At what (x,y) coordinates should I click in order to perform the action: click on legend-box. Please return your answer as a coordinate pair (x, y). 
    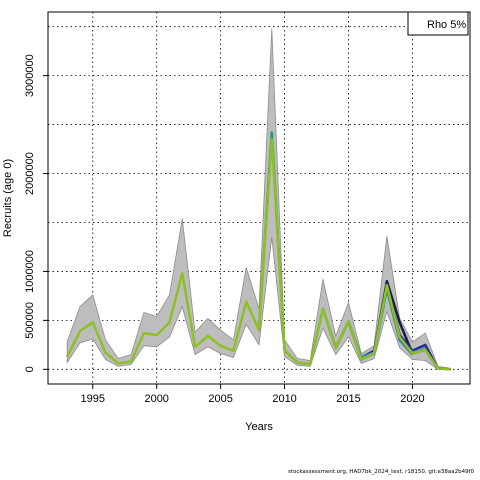
    Looking at the image, I should click on (438, 23).